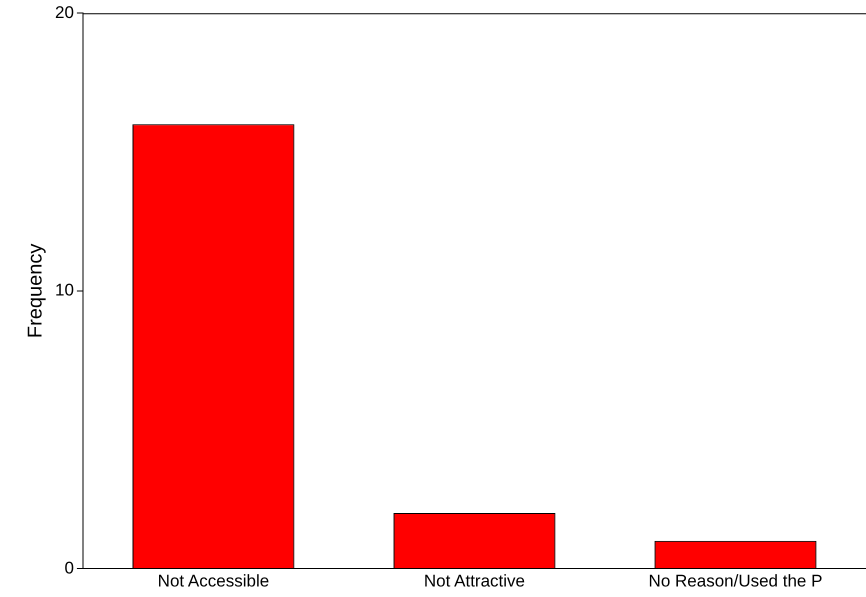 This screenshot has width=866, height=597. Describe the element at coordinates (214, 580) in the screenshot. I see `x-tick-label: Not Accessible` at that location.